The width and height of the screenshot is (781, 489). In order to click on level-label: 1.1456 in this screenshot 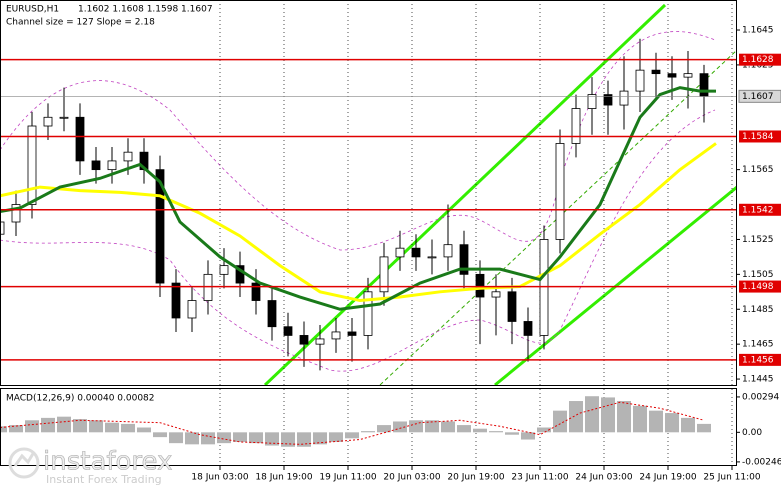, I will do `click(758, 360)`.